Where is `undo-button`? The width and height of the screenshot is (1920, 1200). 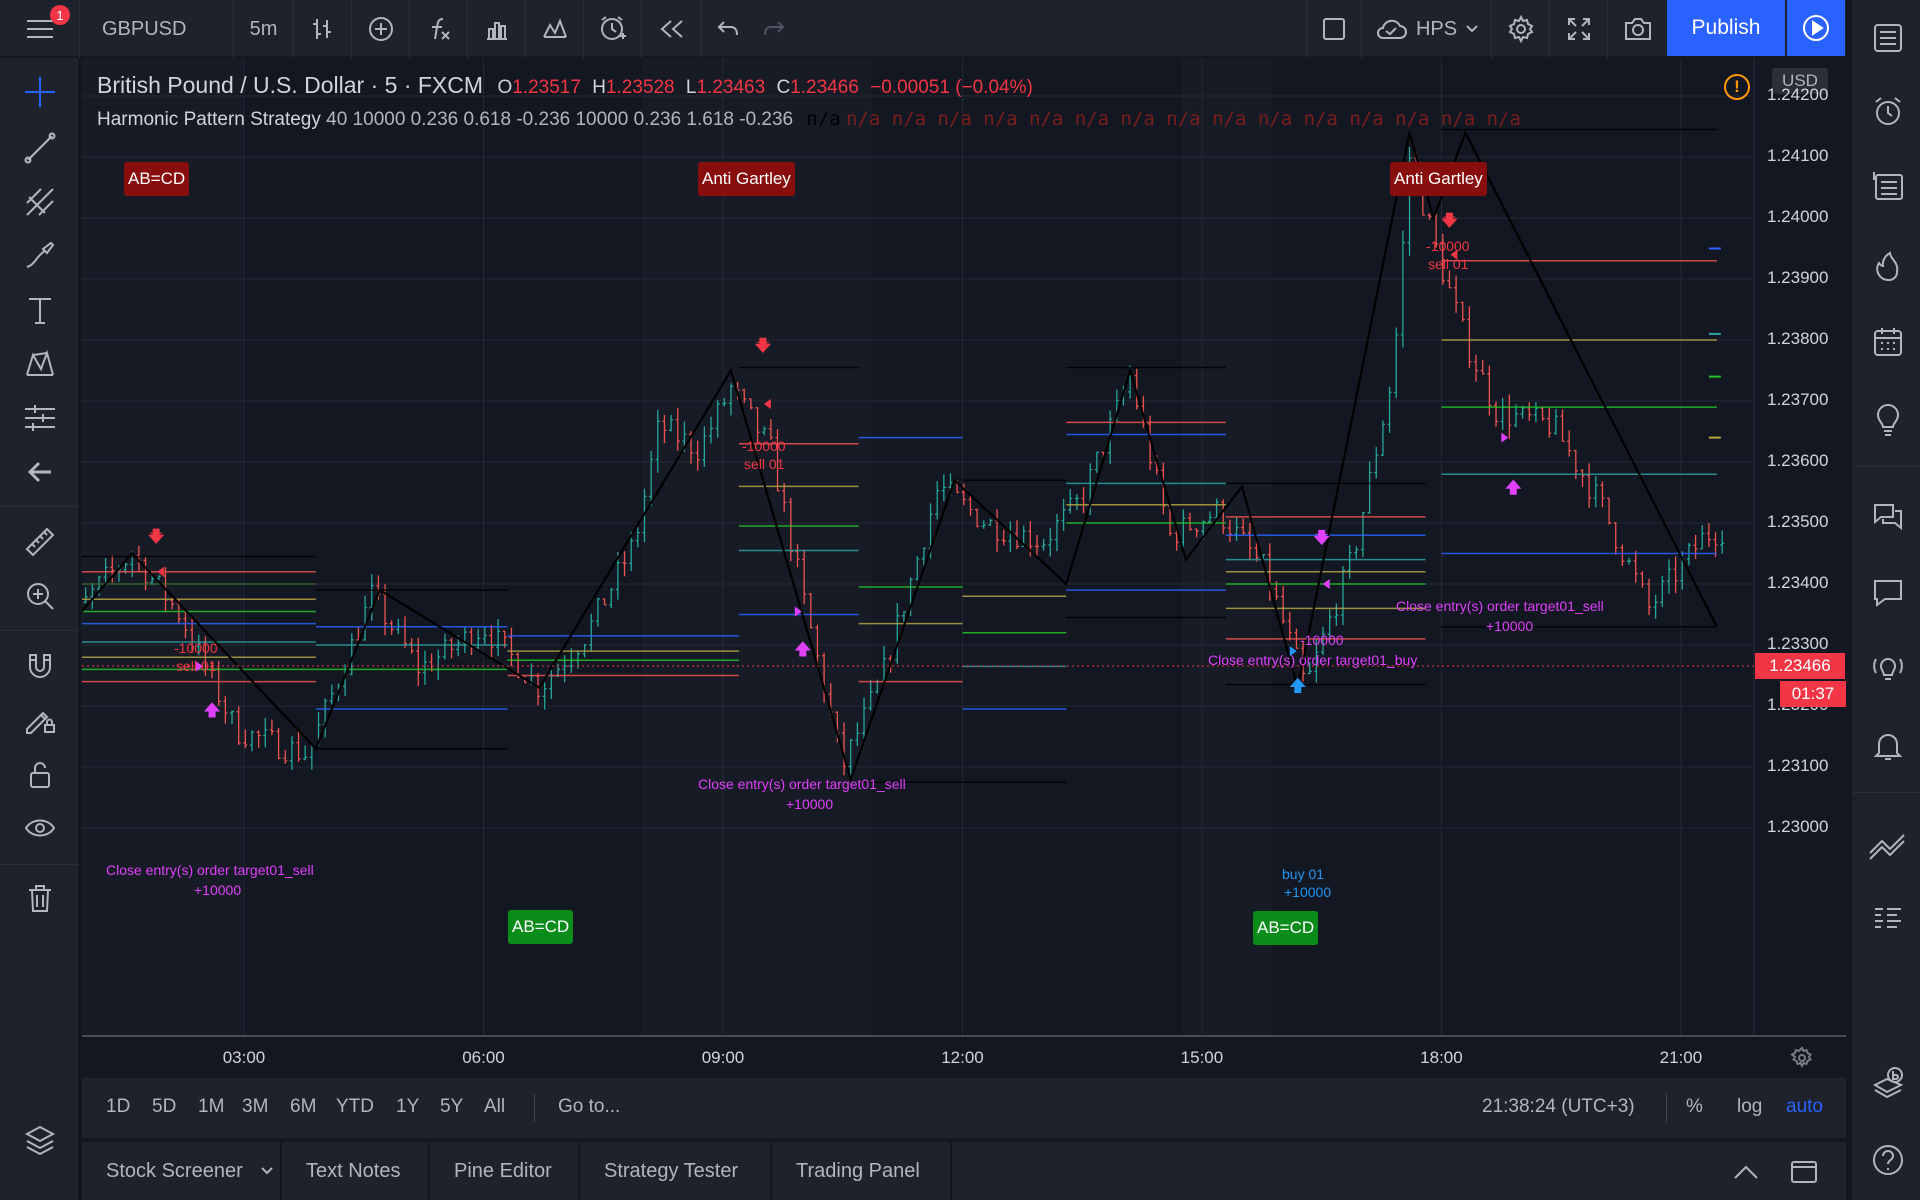 undo-button is located at coordinates (728, 29).